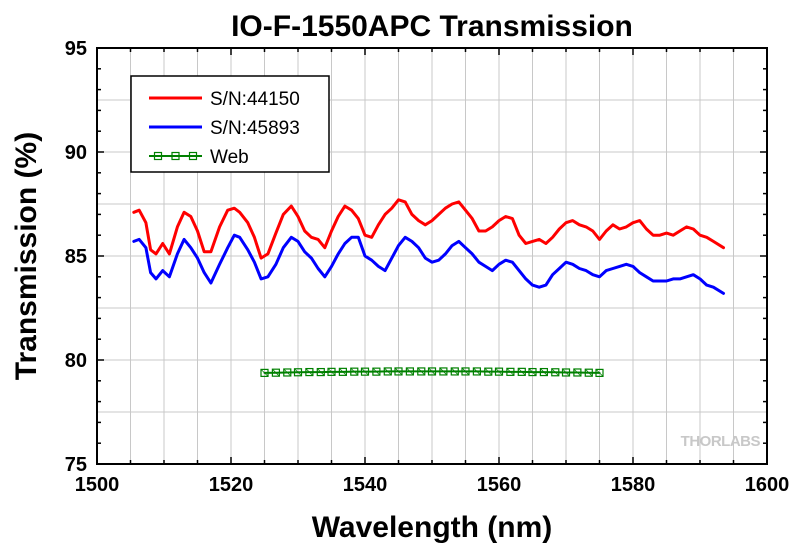 The height and width of the screenshot is (551, 800). I want to click on x-tick-label: 1580, so click(633, 485).